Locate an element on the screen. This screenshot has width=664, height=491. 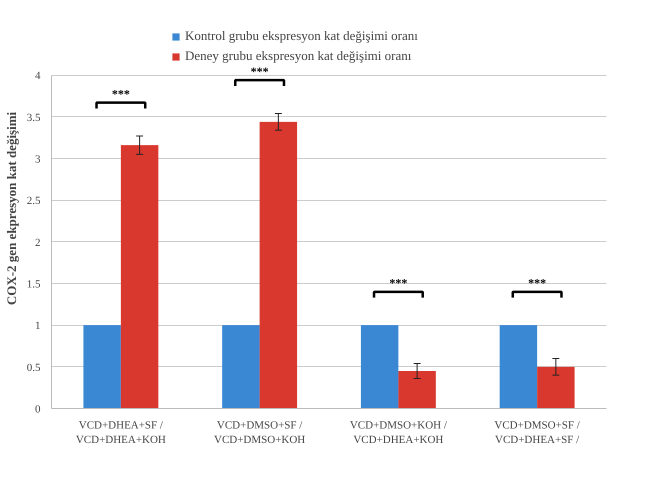
x-tick-label: VCD+DMSO+SF / VCD+DHEA+SF / is located at coordinates (537, 433).